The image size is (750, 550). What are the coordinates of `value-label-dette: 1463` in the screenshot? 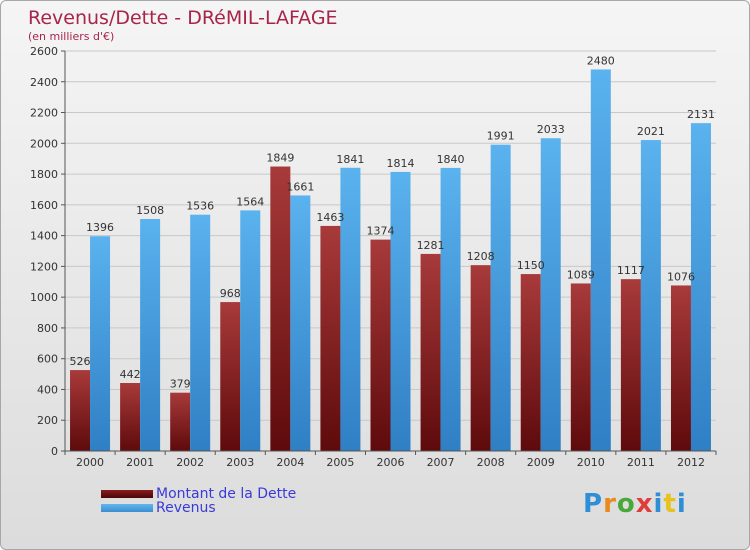 It's located at (330, 217).